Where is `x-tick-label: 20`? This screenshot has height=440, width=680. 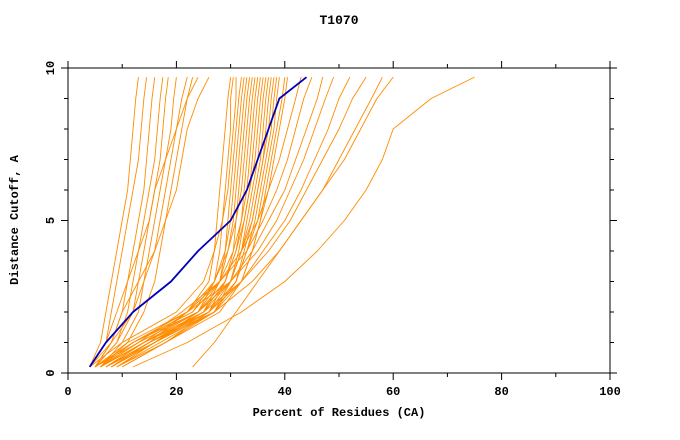 x-tick-label: 20 is located at coordinates (176, 392).